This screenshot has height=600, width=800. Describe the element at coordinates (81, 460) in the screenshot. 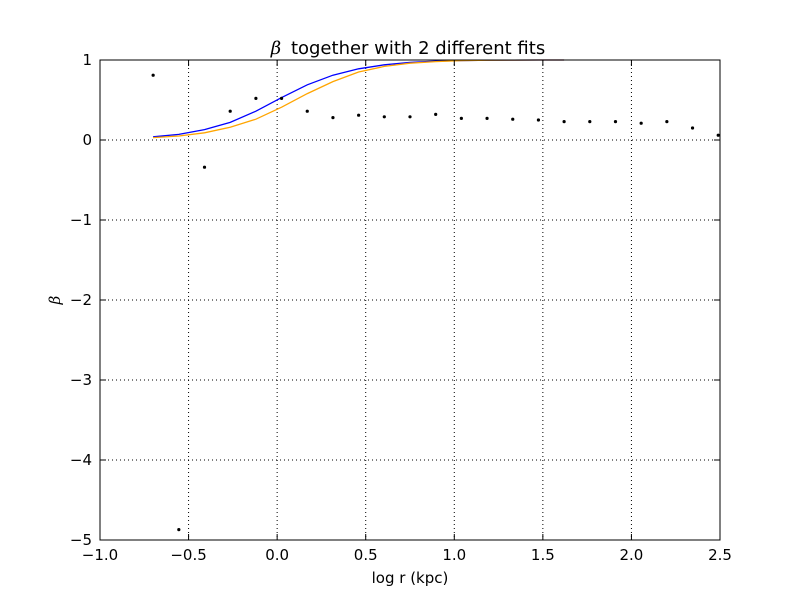

I see `y-tick-label: −4` at that location.